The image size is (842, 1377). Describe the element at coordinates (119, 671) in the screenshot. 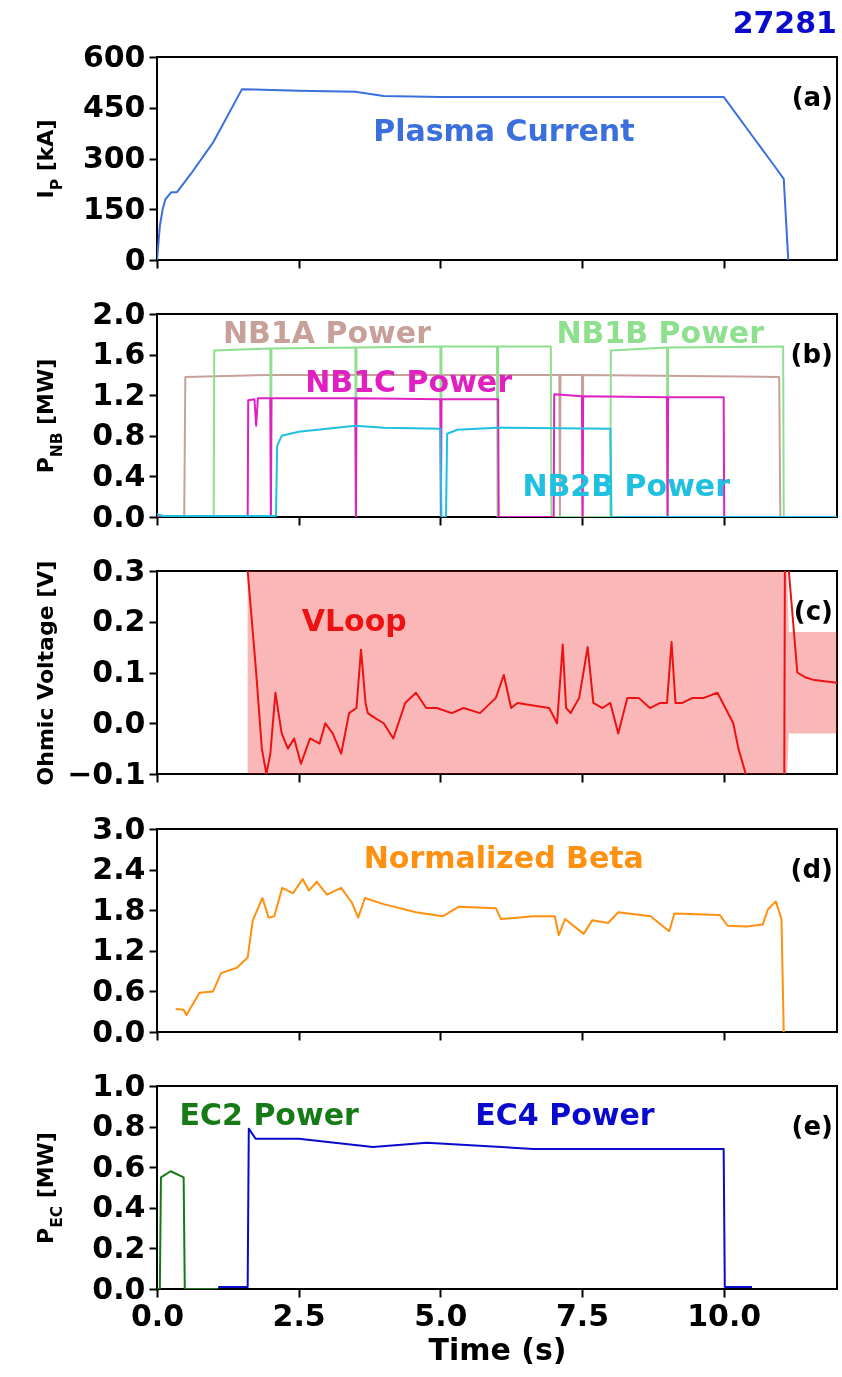

I see `y-tick-label: 0.1` at that location.